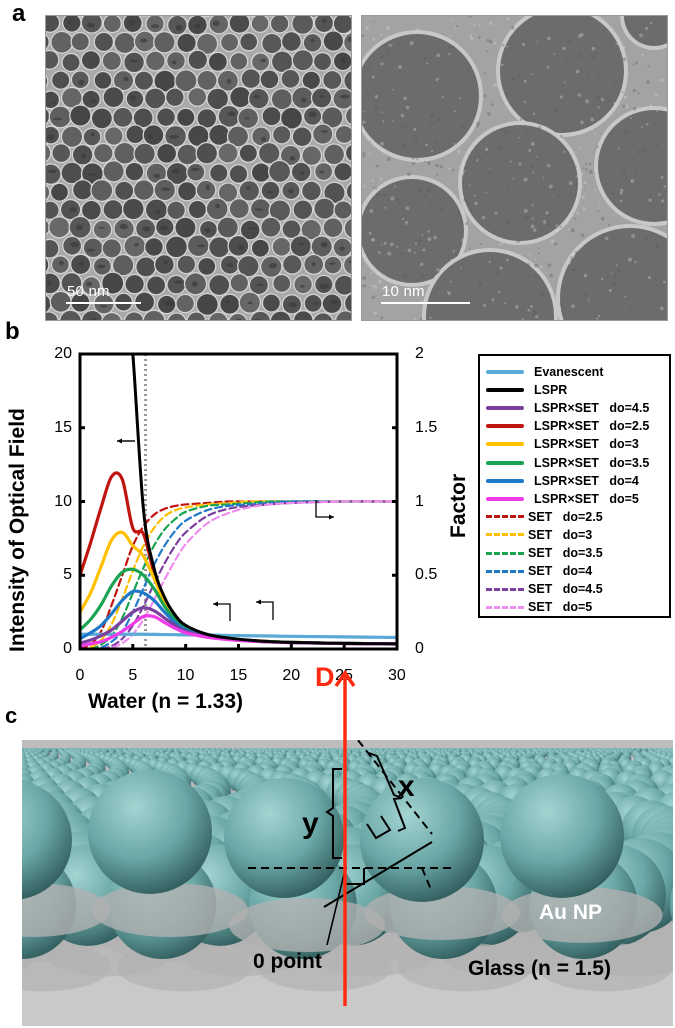 The height and width of the screenshot is (1028, 675). I want to click on glass-label: Glass (n = 1.5), so click(539, 968).